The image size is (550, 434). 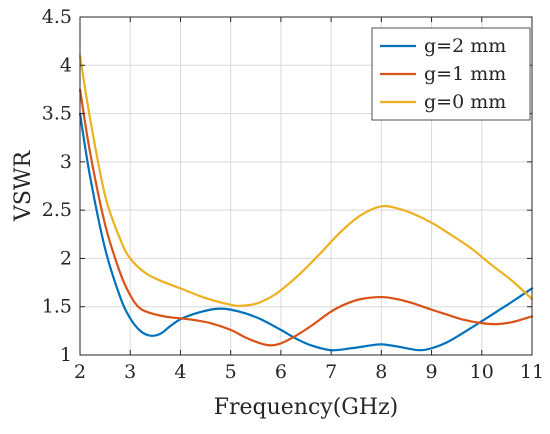 I want to click on y-tick-label: 2, so click(x=66, y=258).